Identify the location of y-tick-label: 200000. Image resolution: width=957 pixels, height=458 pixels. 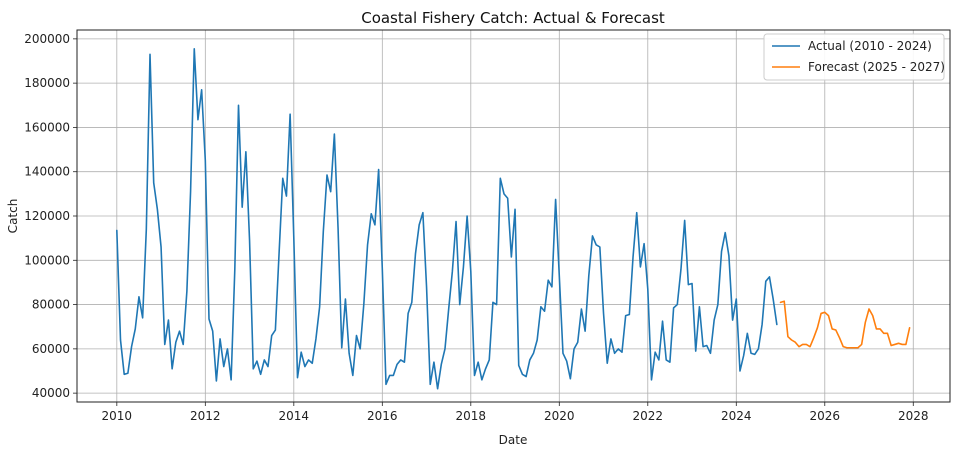
(47, 39).